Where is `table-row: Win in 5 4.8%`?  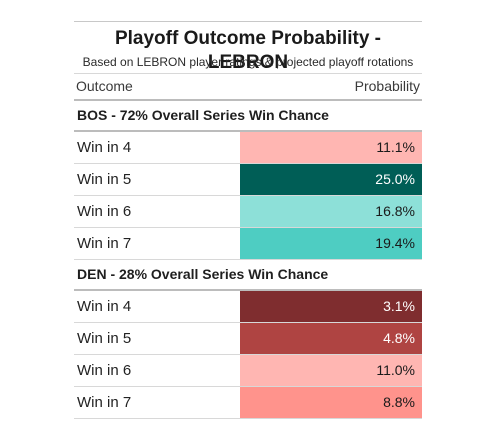 table-row: Win in 5 4.8% is located at coordinates (248, 339).